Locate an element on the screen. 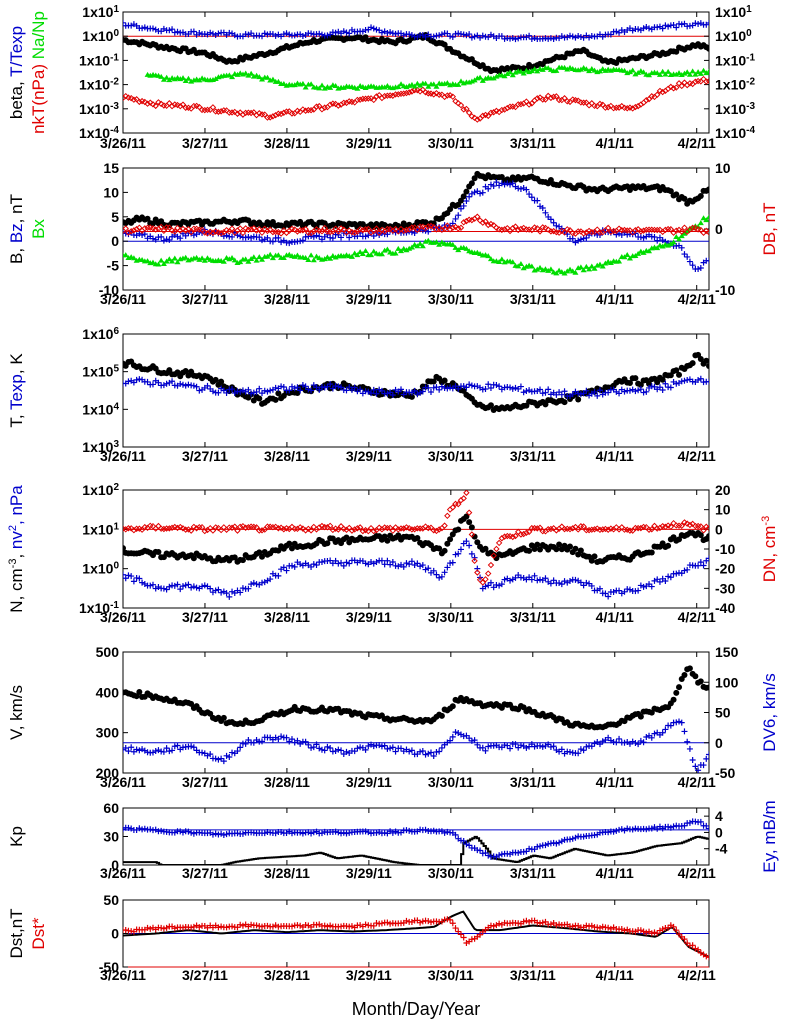 This screenshot has height=1024, width=791. panel-dst-ylabel-left: Dst,nT is located at coordinates (16, 933).